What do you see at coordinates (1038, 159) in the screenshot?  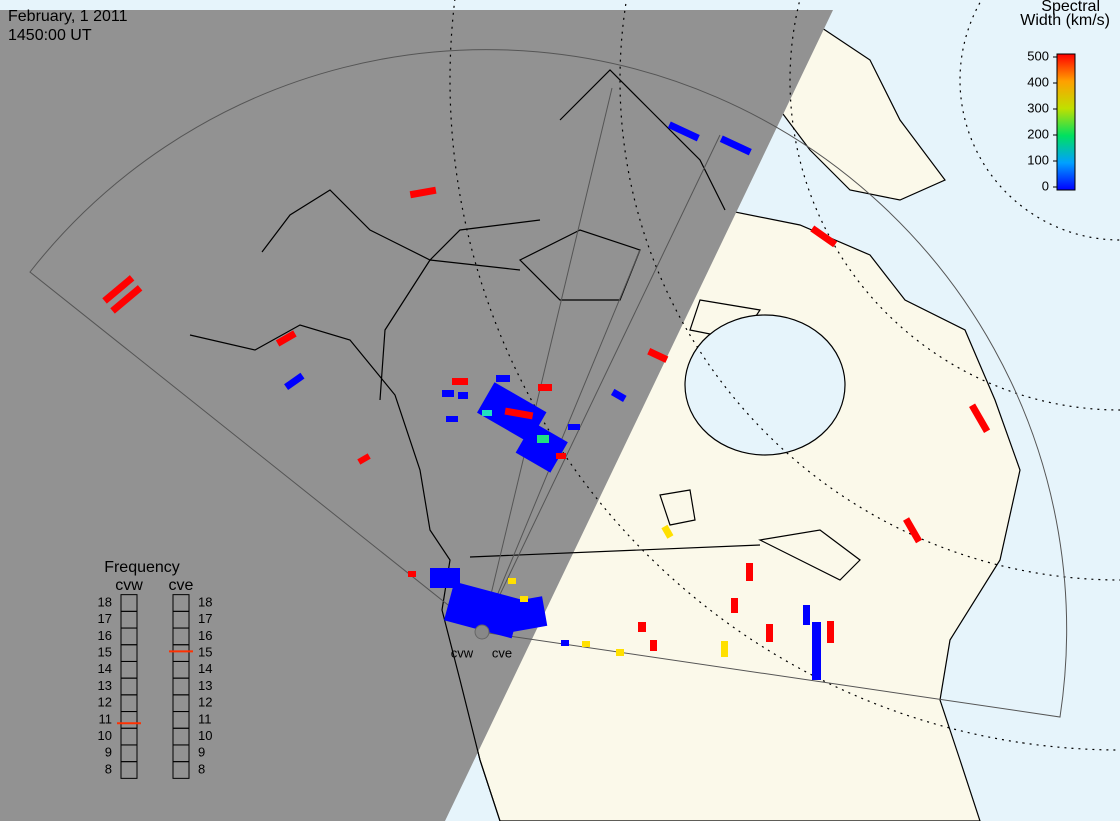 I see `colorbar-tick-label: 100` at bounding box center [1038, 159].